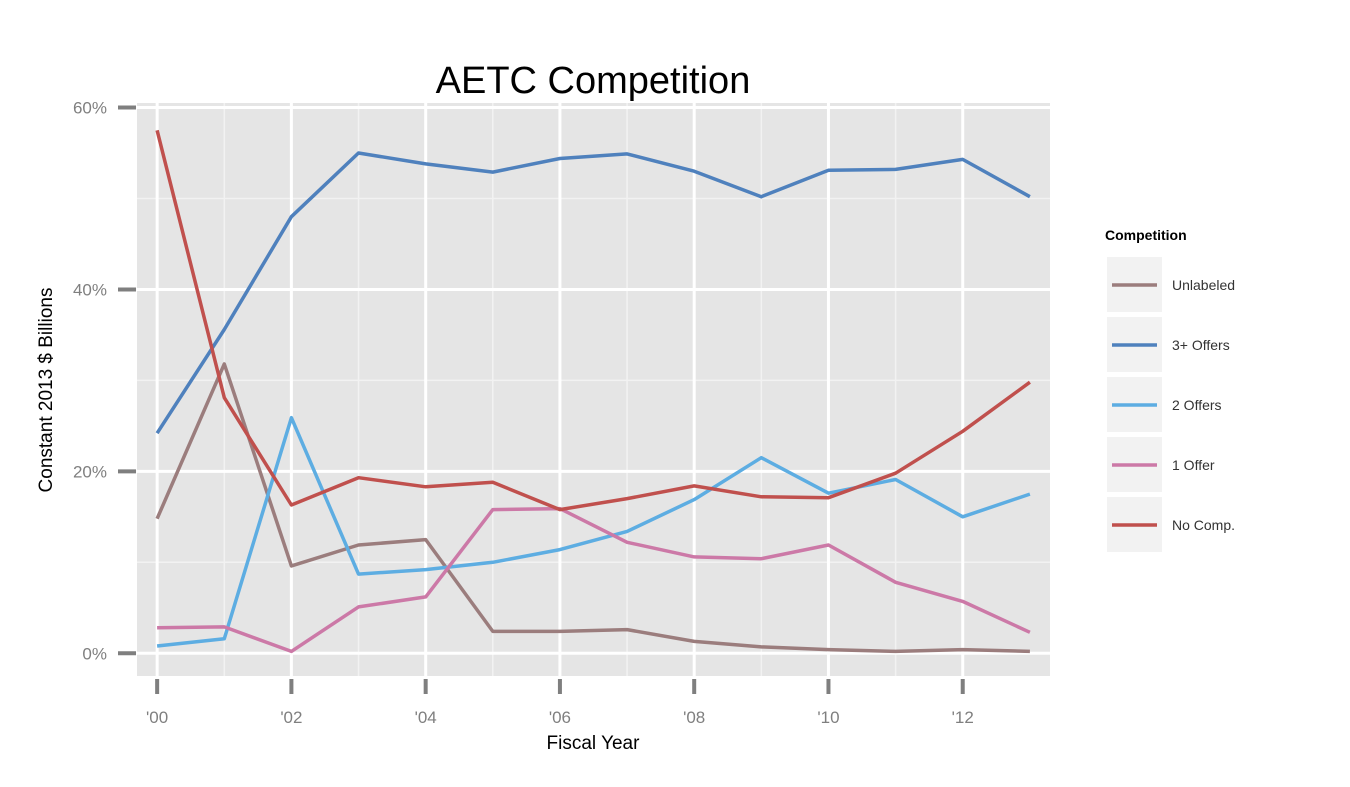 The image size is (1350, 787). What do you see at coordinates (1193, 465) in the screenshot?
I see `legend-label-1-offer: 1 Offer` at bounding box center [1193, 465].